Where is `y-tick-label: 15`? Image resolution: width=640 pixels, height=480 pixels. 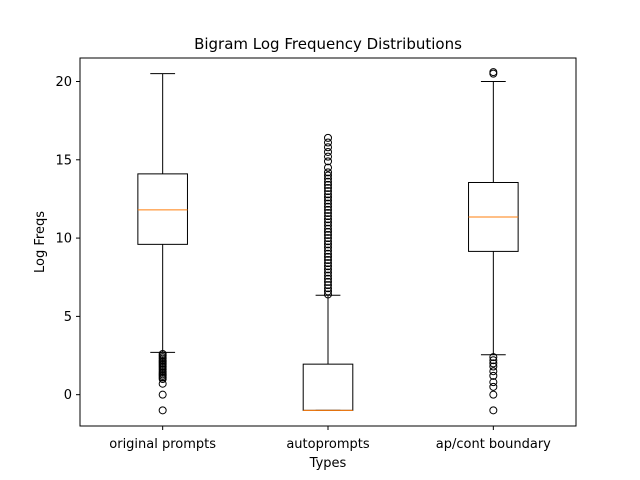
y-tick-label: 15 is located at coordinates (63, 160).